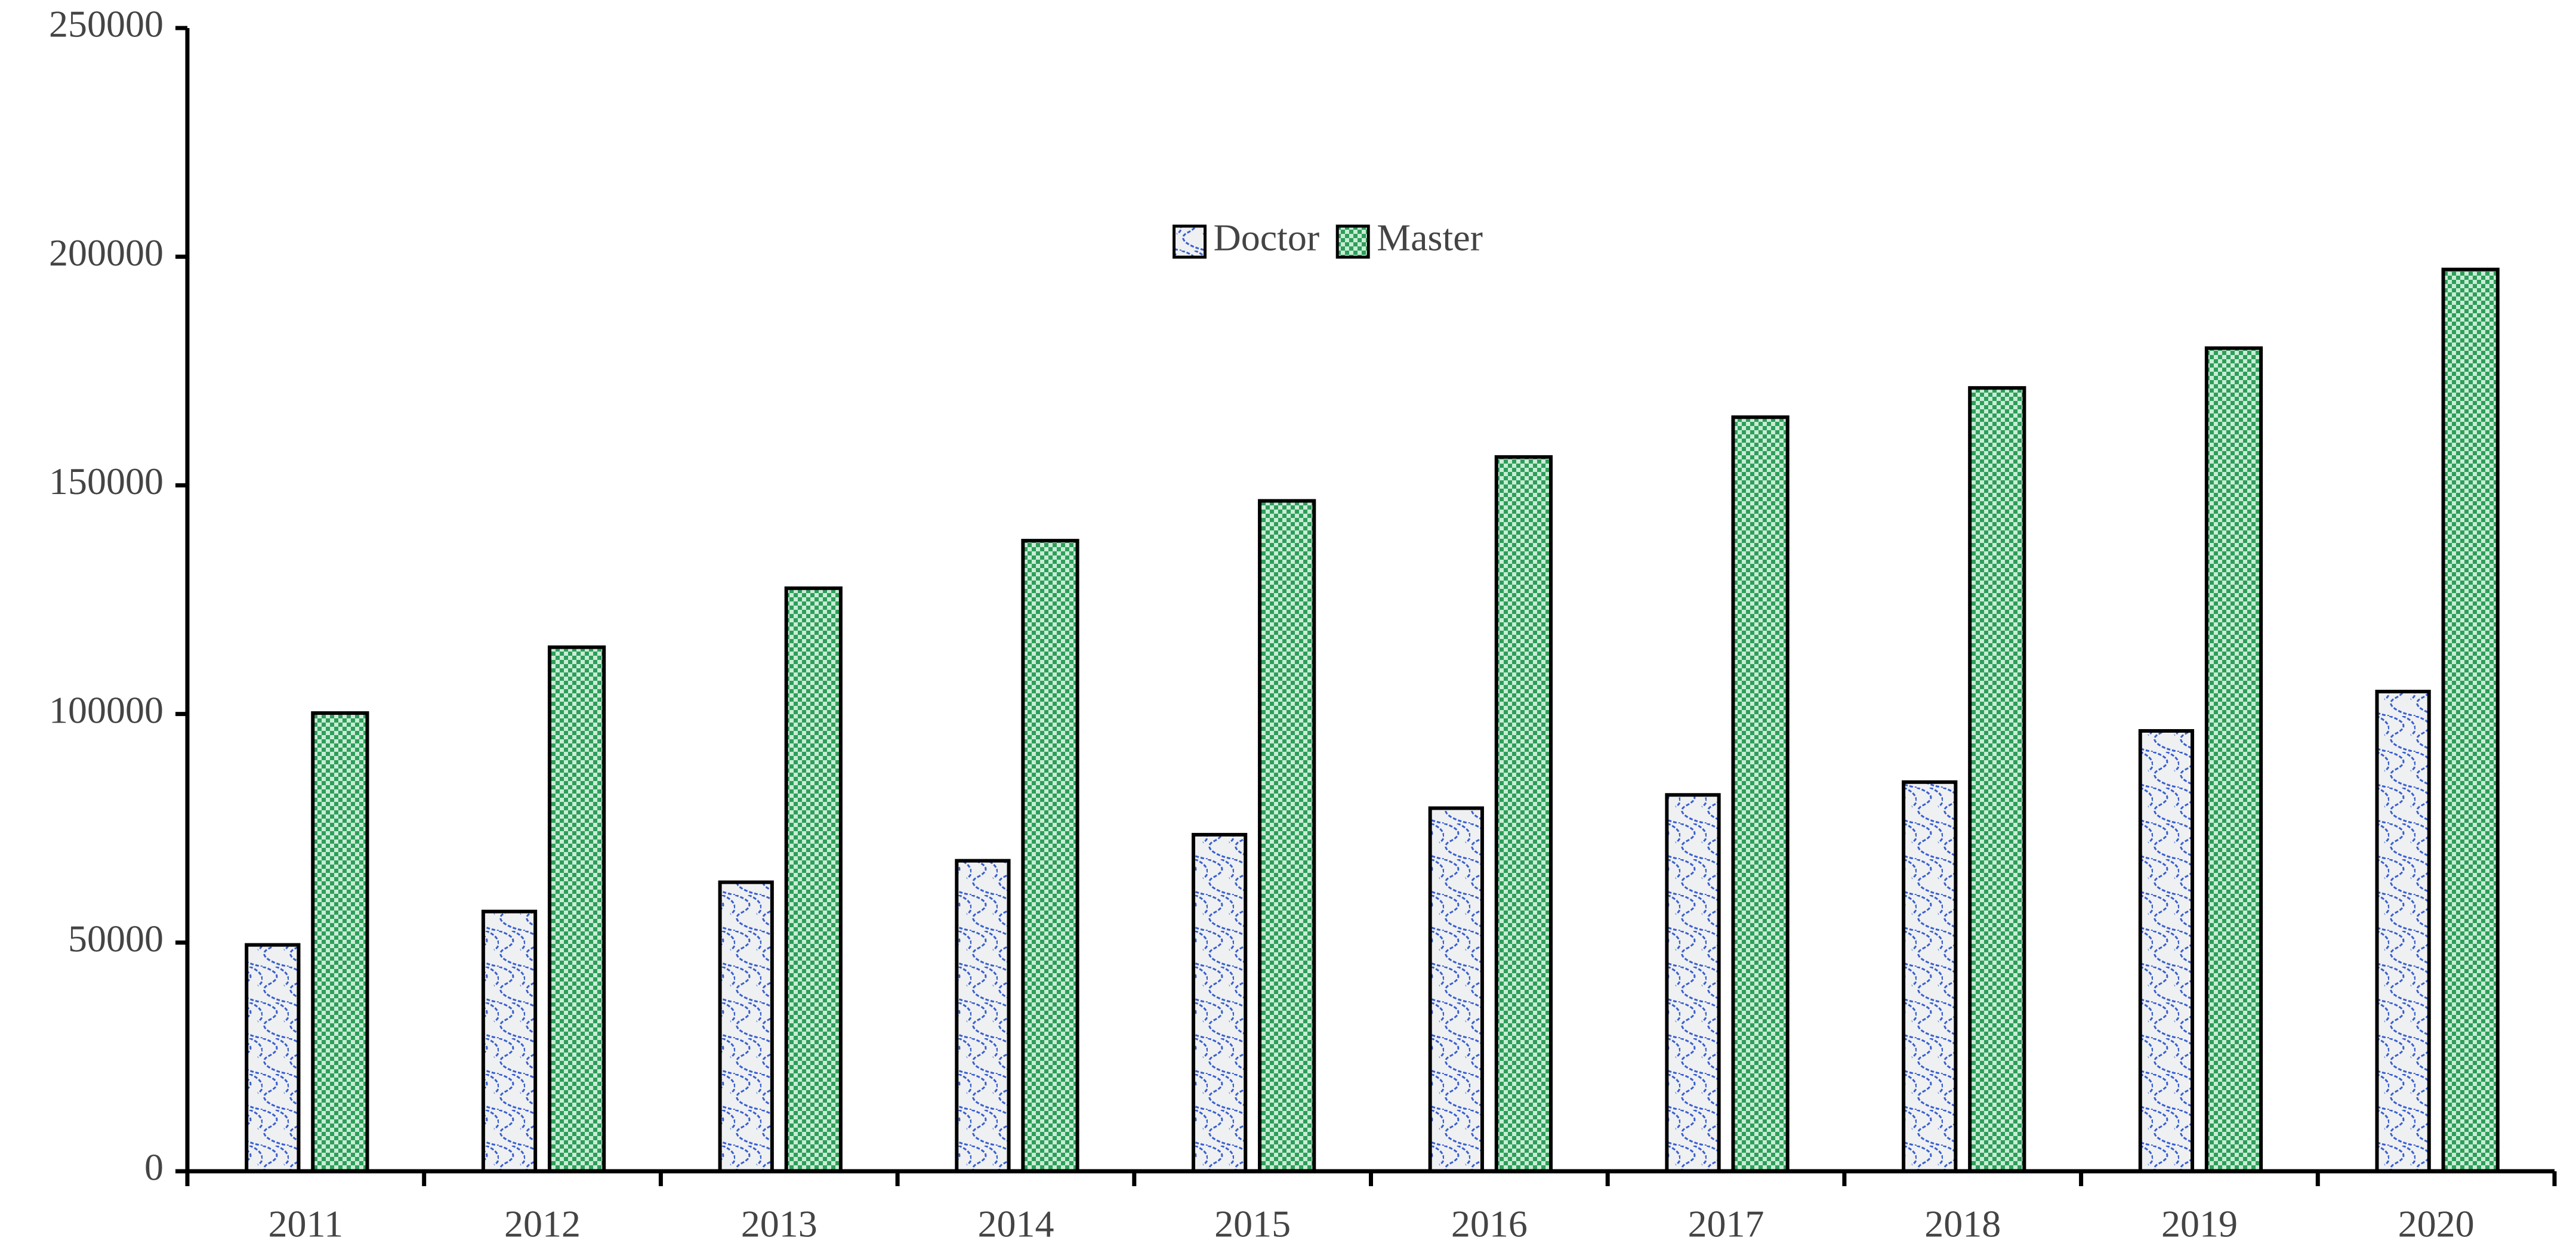 The image size is (2576, 1253). I want to click on x-tick-label: 2020, so click(2437, 1224).